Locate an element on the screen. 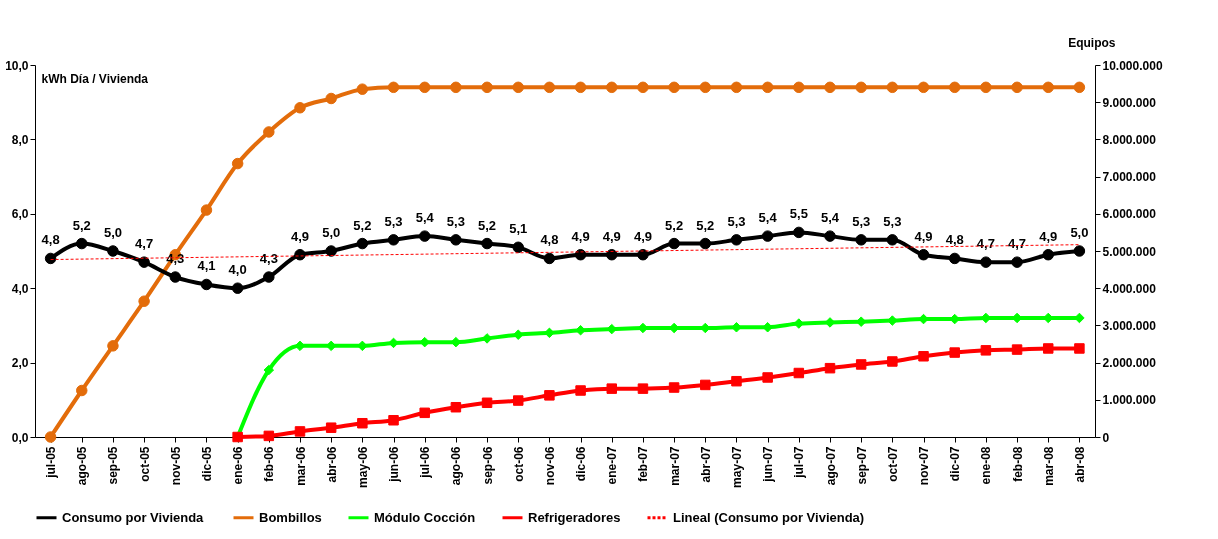 Image resolution: width=1218 pixels, height=539 pixels. x-tick-label: sep-07 is located at coordinates (861, 465).